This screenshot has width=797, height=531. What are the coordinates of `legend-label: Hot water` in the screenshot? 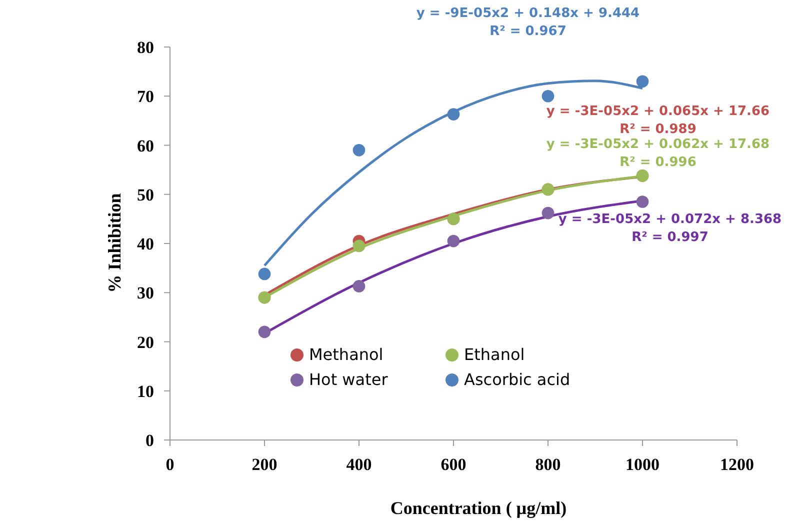 It's located at (348, 379).